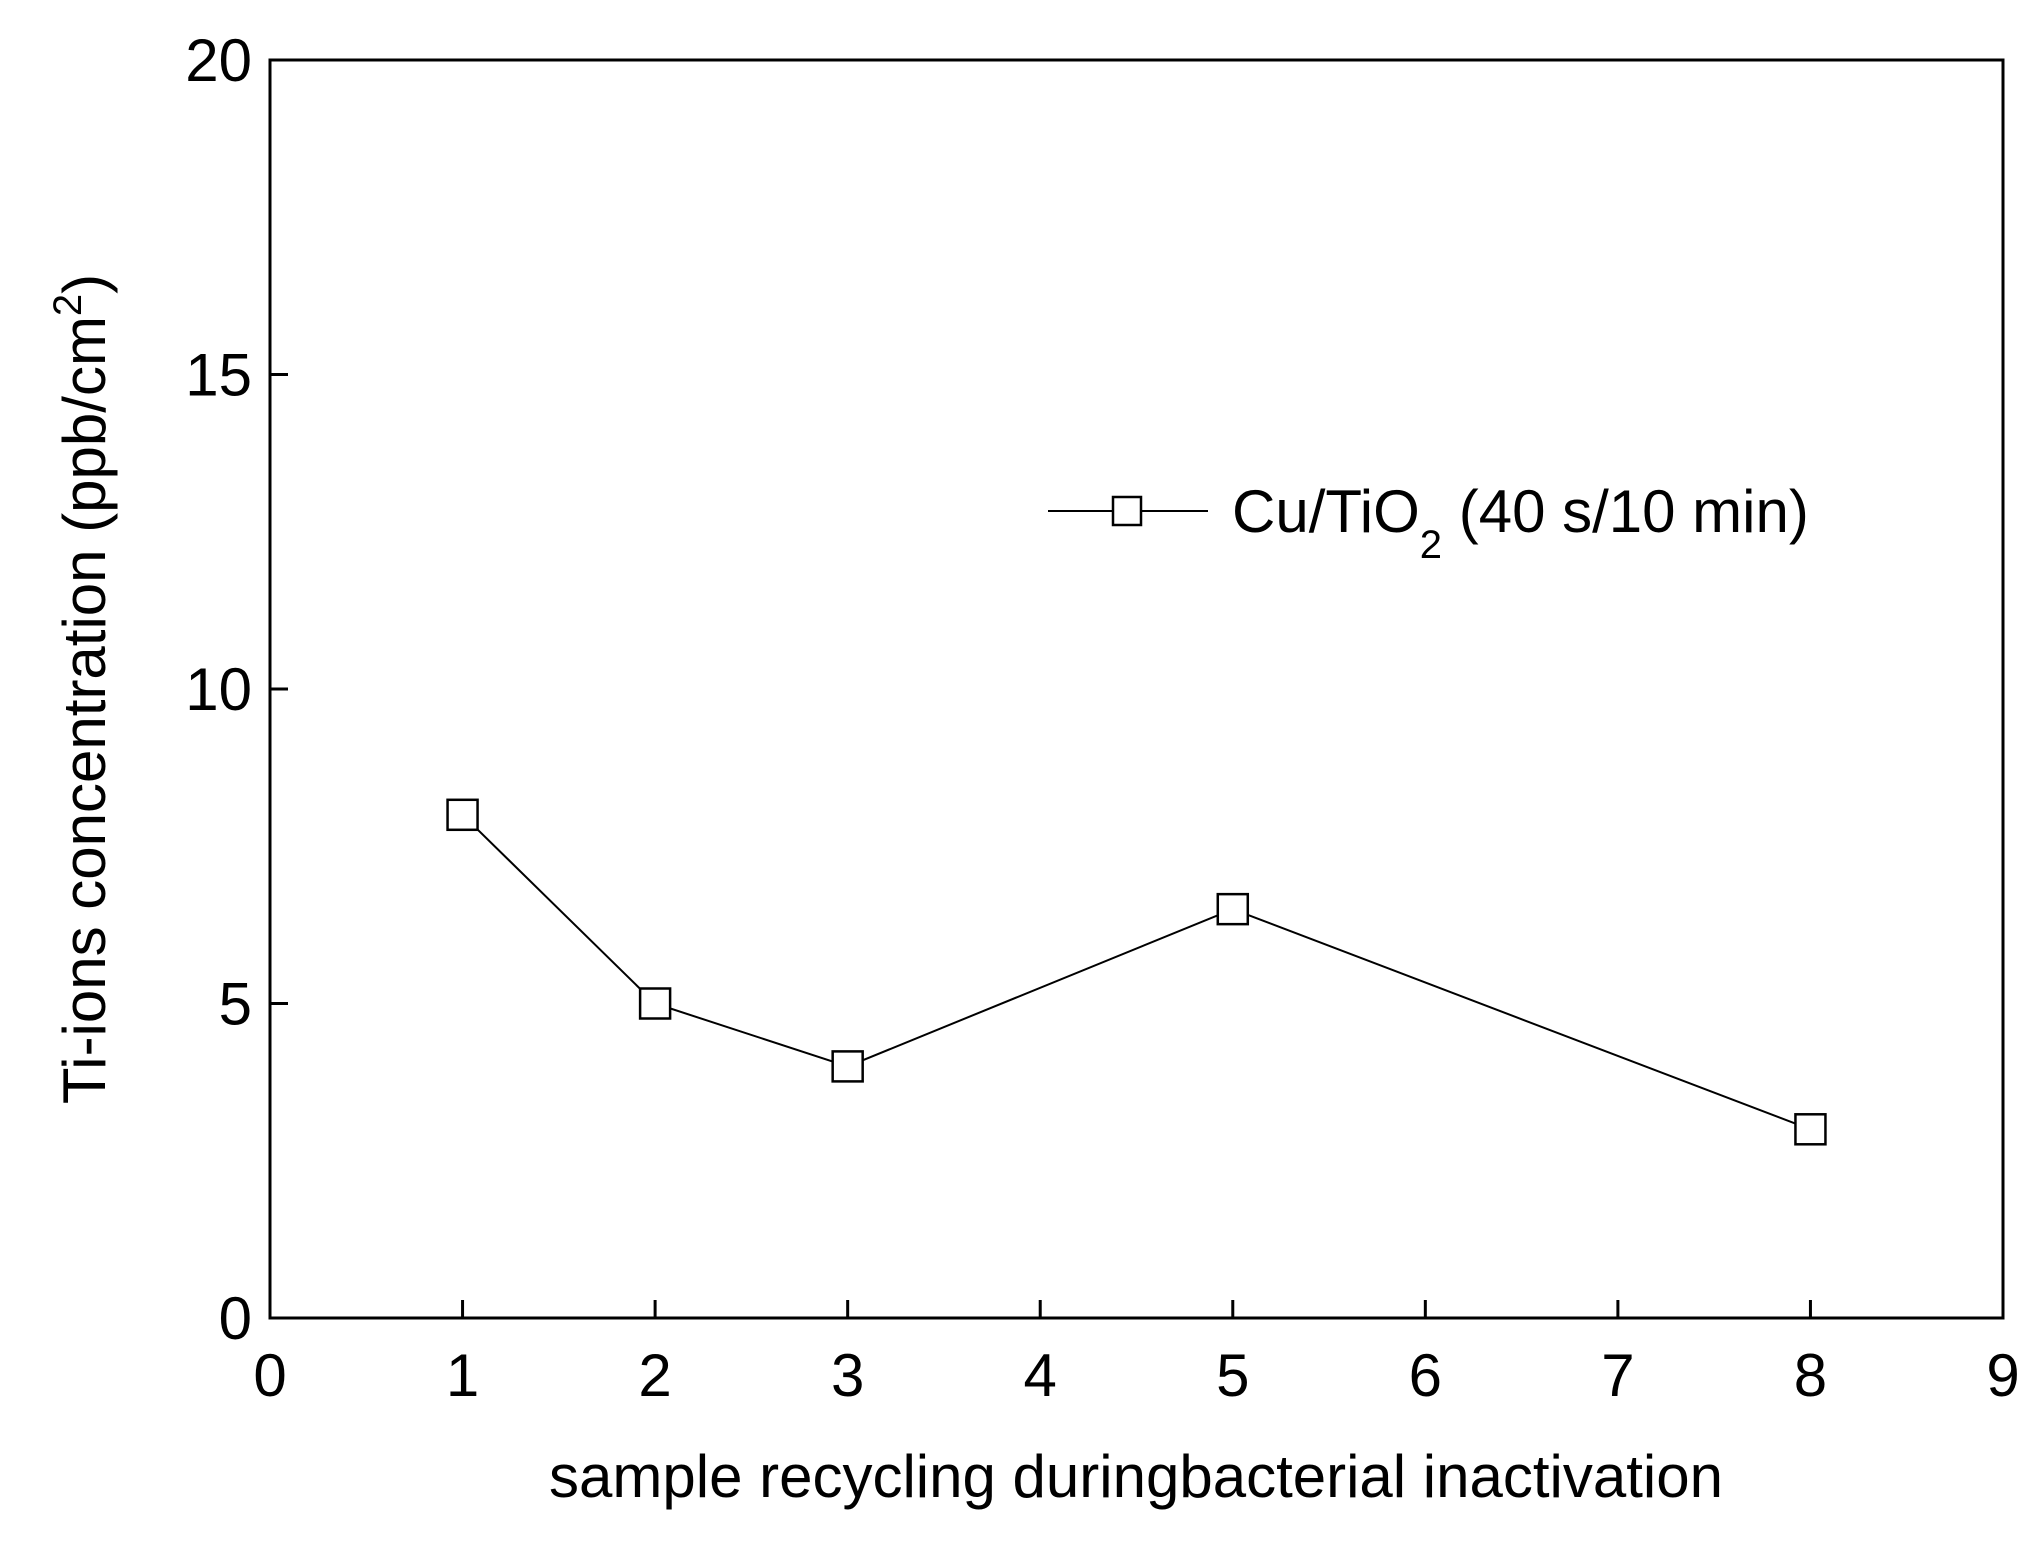 Image resolution: width=2041 pixels, height=1544 pixels. Describe the element at coordinates (1326, 511) in the screenshot. I see `legend-label-main: Cu/TiO` at that location.